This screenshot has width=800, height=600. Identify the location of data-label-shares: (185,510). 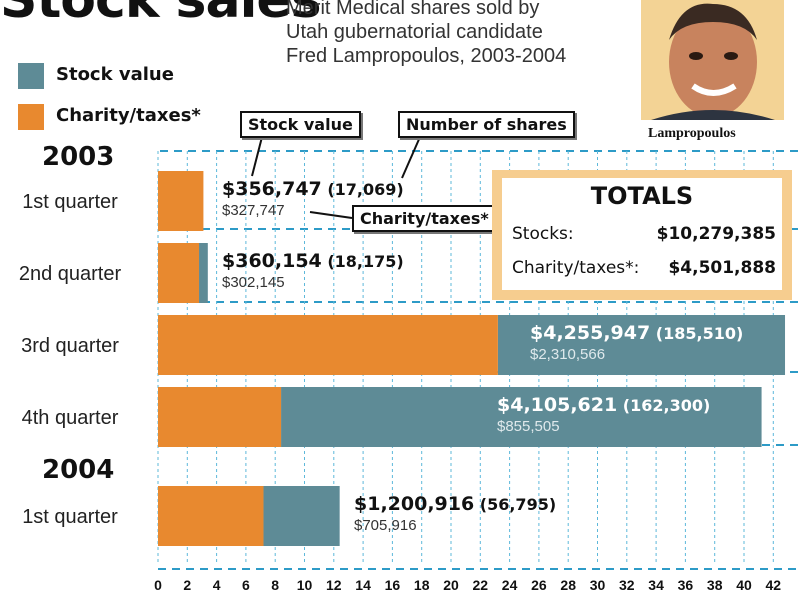
(696, 333).